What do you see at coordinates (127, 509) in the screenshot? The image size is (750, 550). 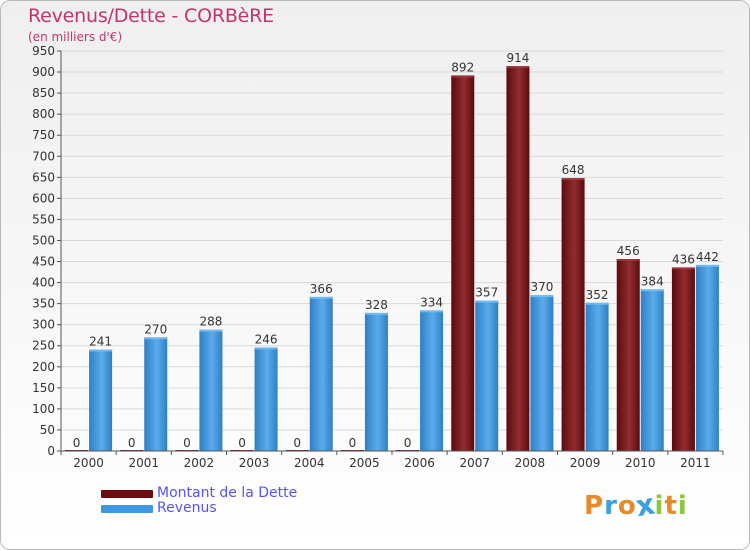 I see `legend-swatch-revenus` at bounding box center [127, 509].